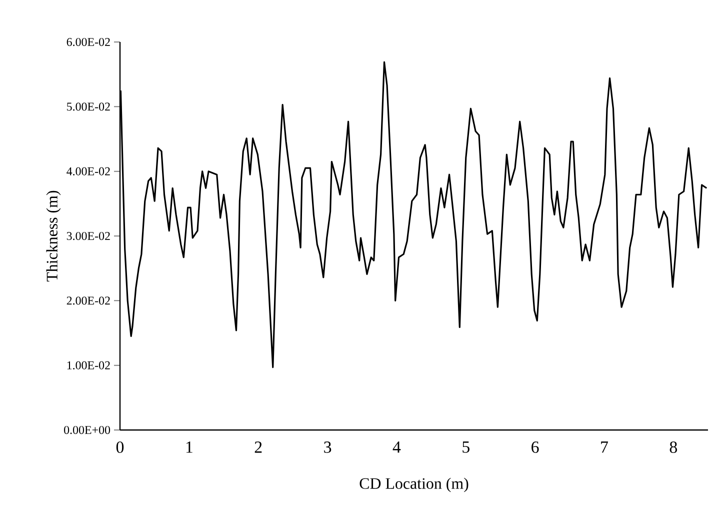 Image resolution: width=715 pixels, height=511 pixels. What do you see at coordinates (466, 447) in the screenshot?
I see `x-tick-label: 5` at bounding box center [466, 447].